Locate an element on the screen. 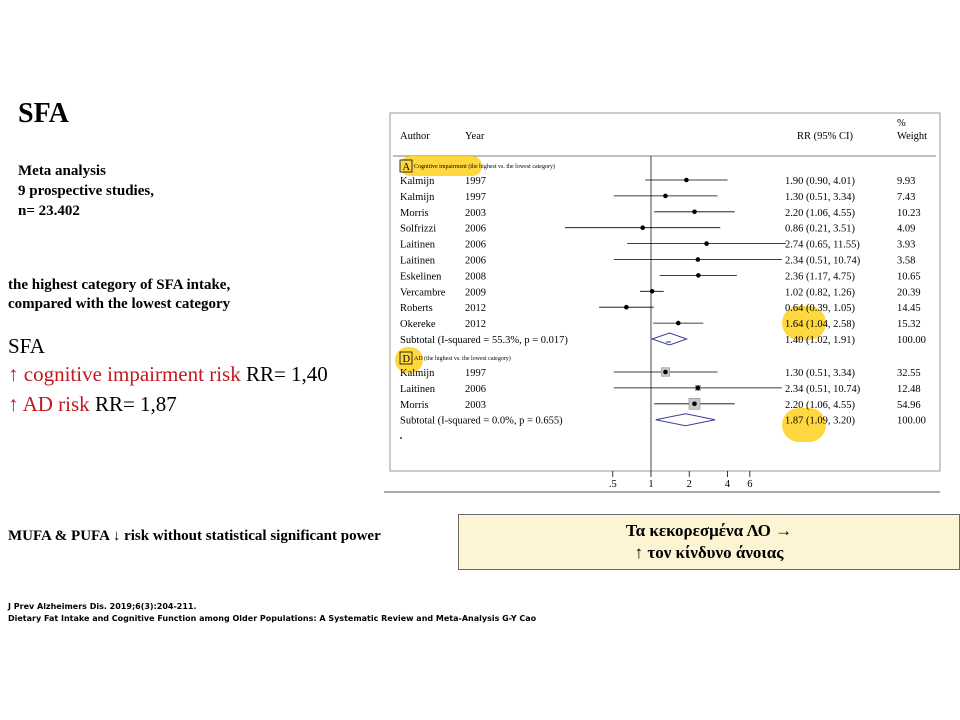 Image resolution: width=960 pixels, height=720 pixels. study-weight: 4.09 is located at coordinates (906, 229).